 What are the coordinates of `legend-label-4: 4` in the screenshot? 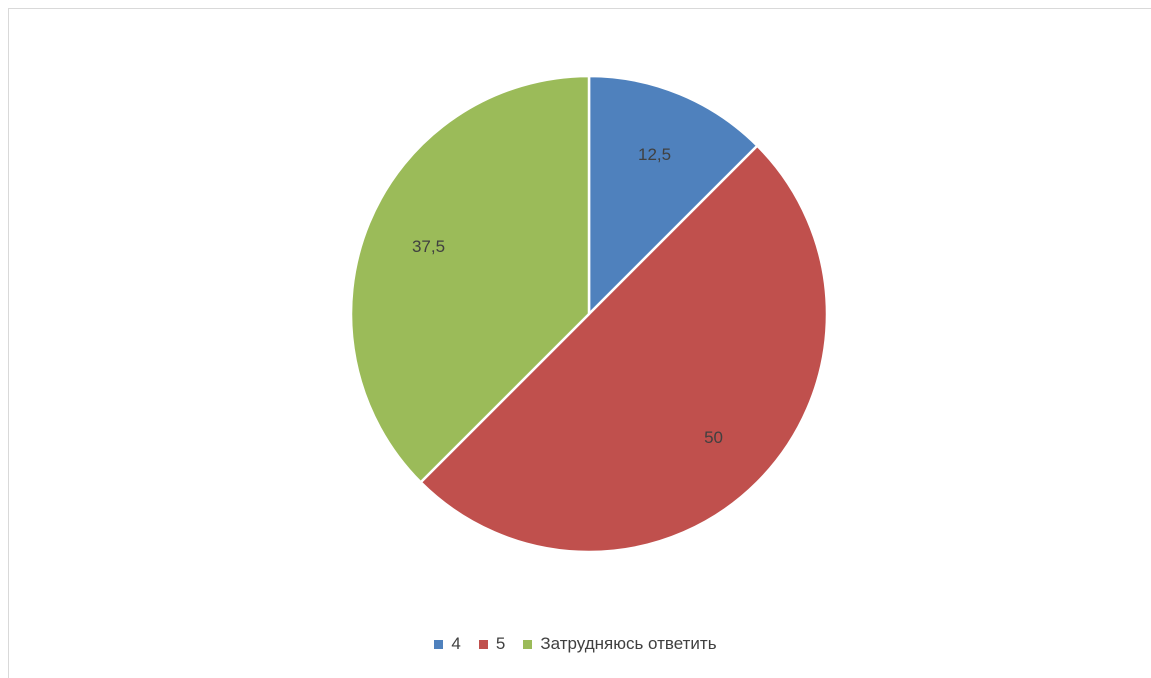 It's located at (456, 643).